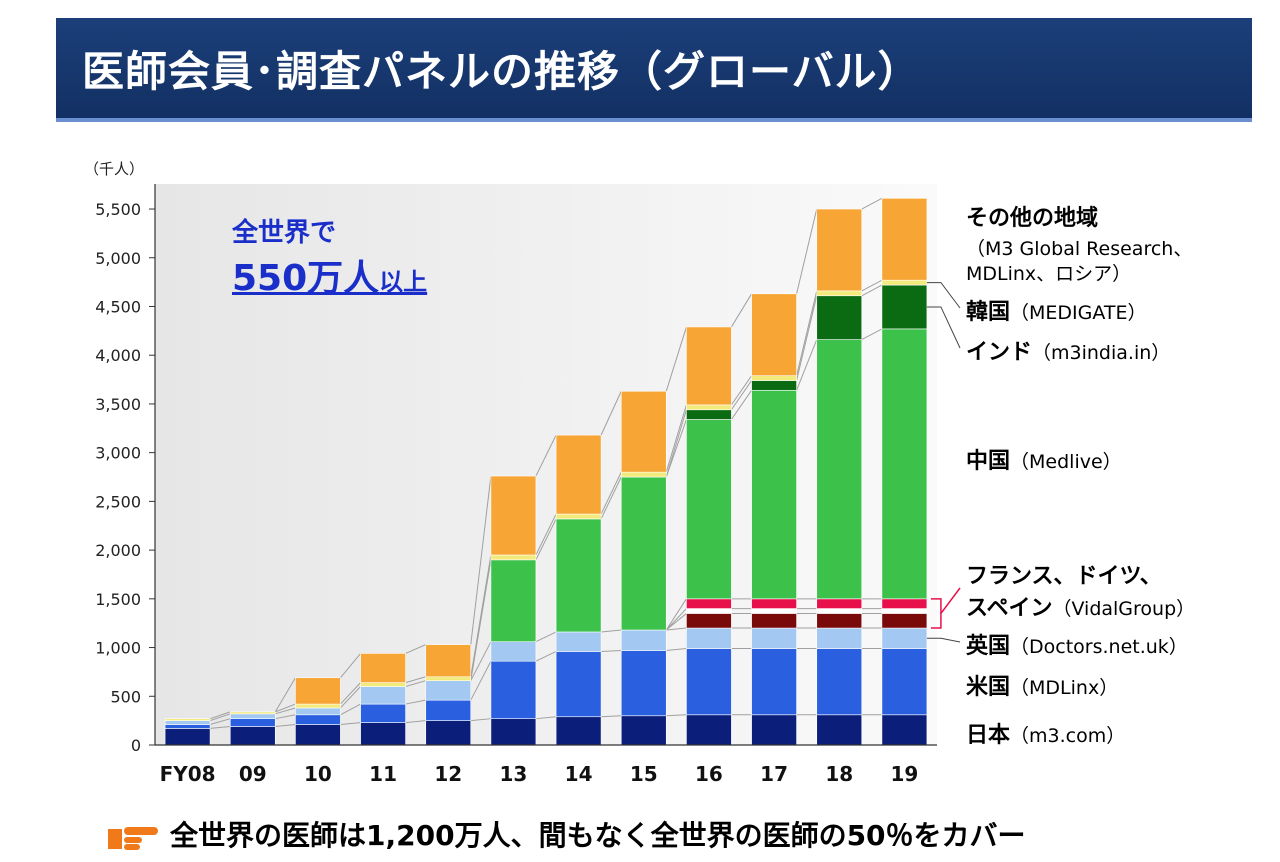  I want to click on title-bar: 医師会員･調査パネルの推移（グローバル）, so click(654, 70).